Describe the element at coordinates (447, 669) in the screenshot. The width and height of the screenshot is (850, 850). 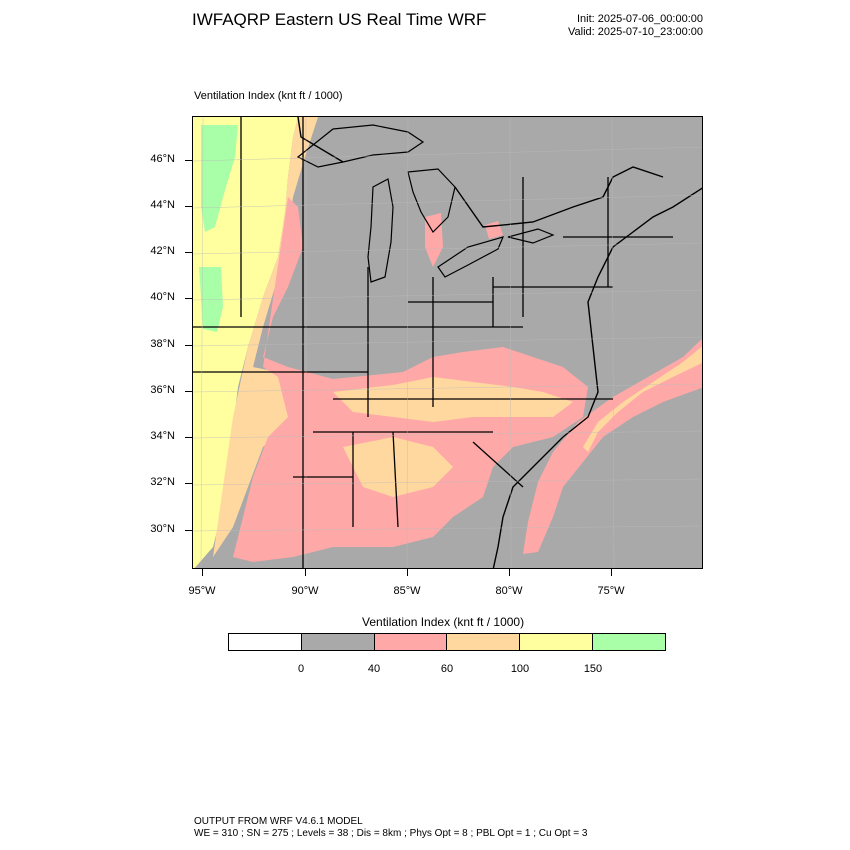
I see `colorbar-tick-60: 60` at that location.